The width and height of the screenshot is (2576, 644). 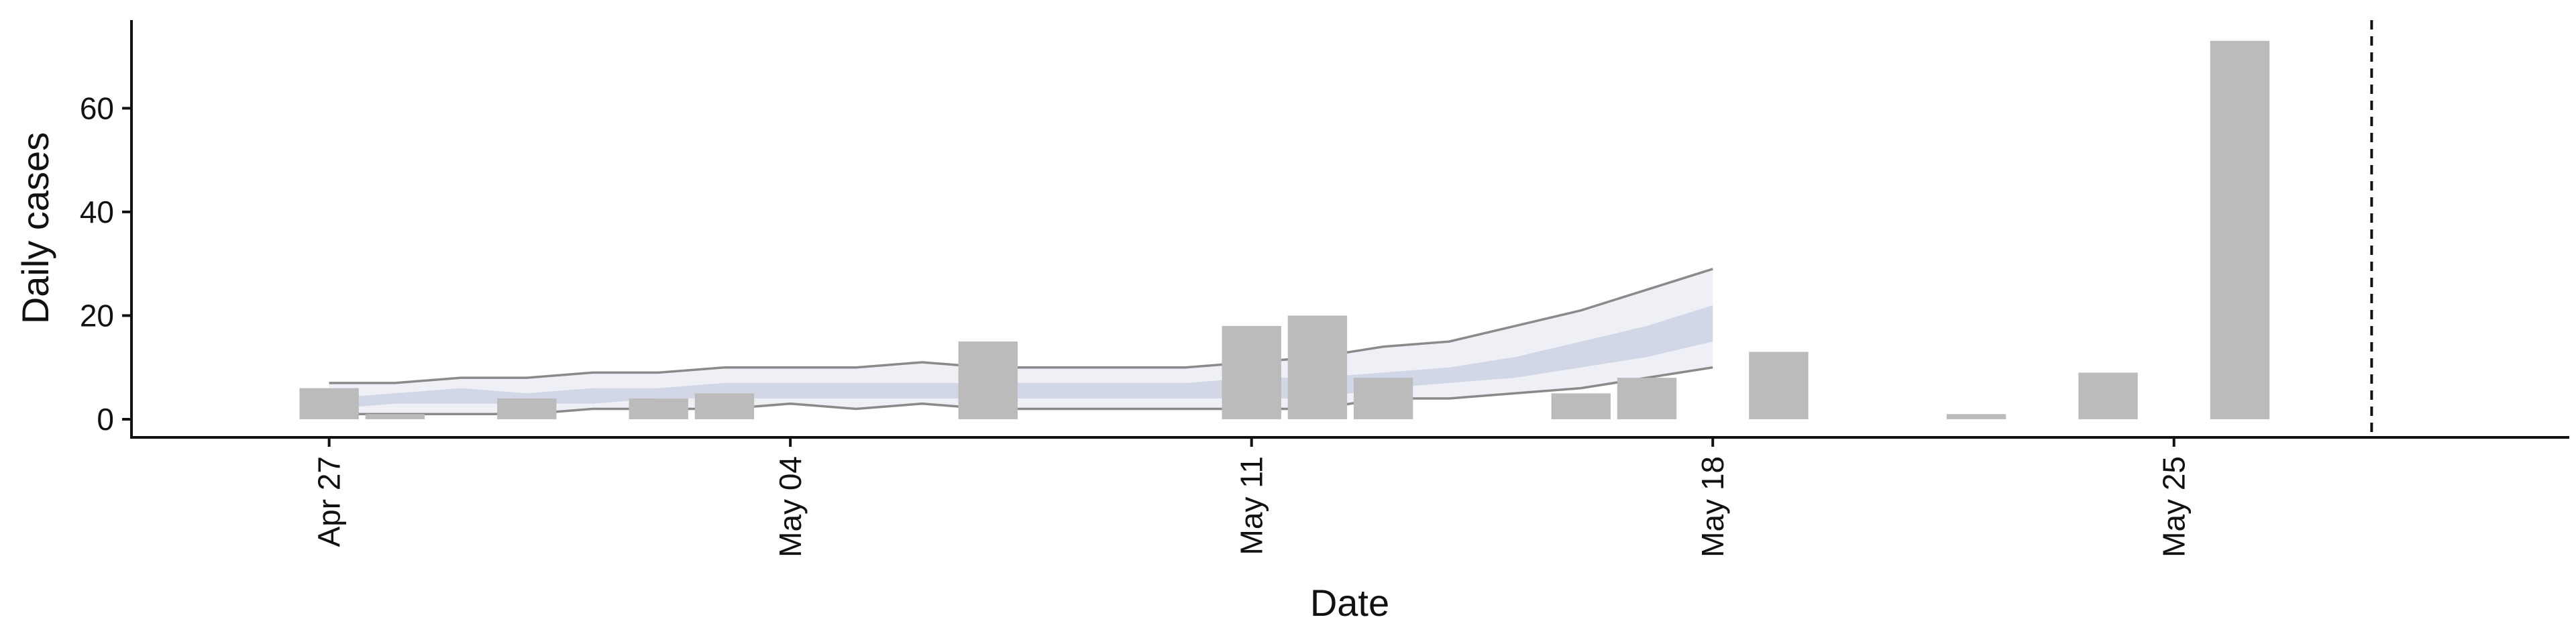 I want to click on x-tick-label: May 25, so click(x=2174, y=506).